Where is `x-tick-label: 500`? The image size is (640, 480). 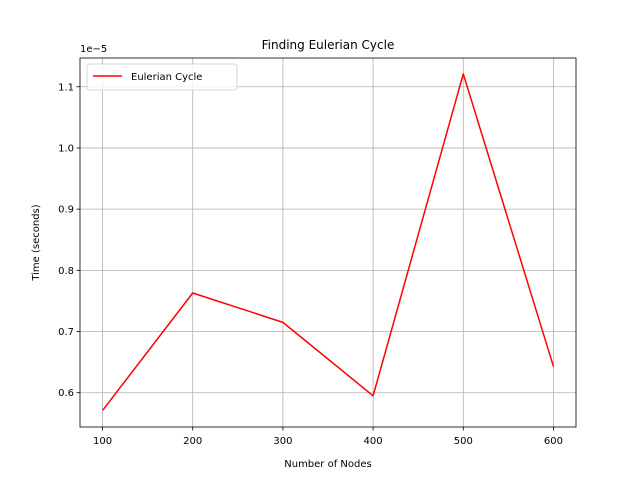 x-tick-label: 500 is located at coordinates (463, 441).